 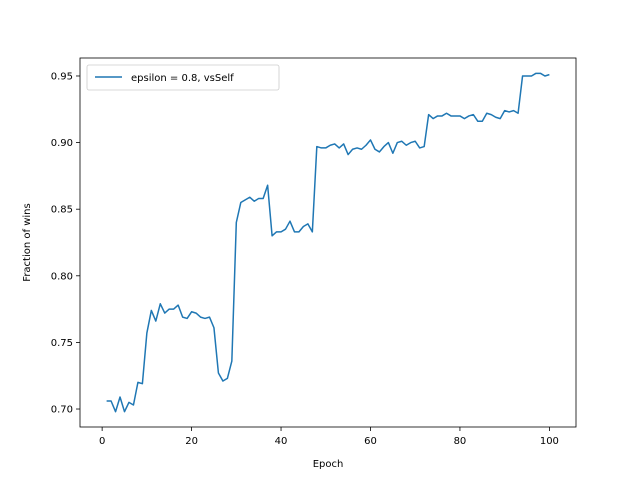 I want to click on y-tick-label: 0.75, so click(x=62, y=343).